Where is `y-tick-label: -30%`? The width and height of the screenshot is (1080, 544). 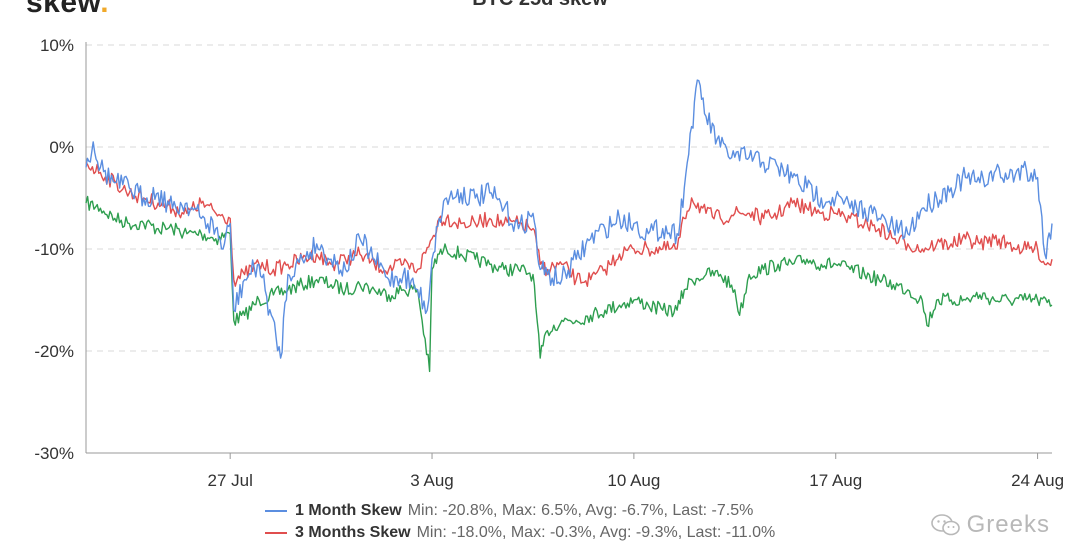
y-tick-label: -30% is located at coordinates (54, 453).